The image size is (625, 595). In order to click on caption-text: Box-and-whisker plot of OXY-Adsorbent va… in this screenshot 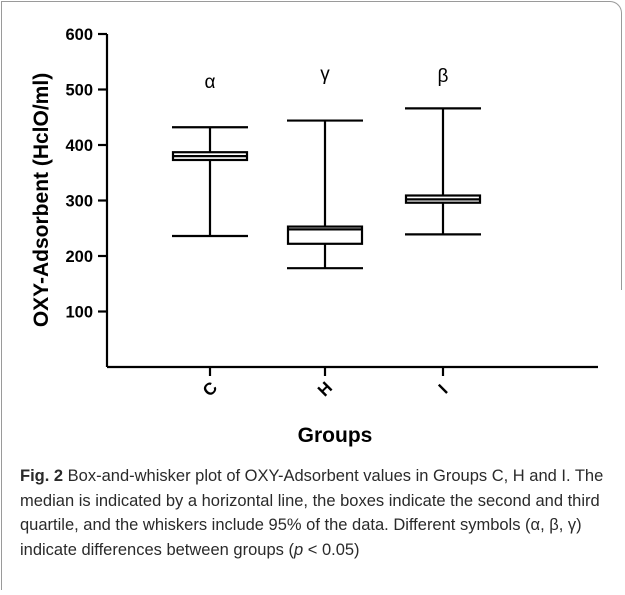, I will do `click(312, 513)`.